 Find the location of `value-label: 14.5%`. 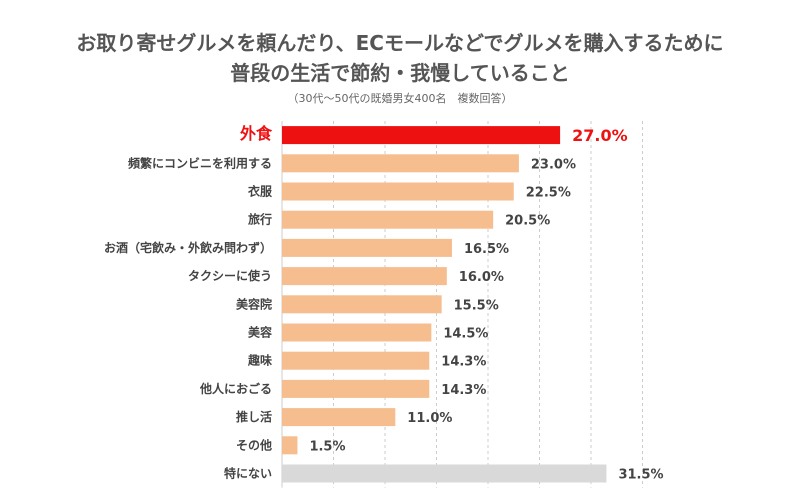

value-label: 14.5% is located at coordinates (465, 334).